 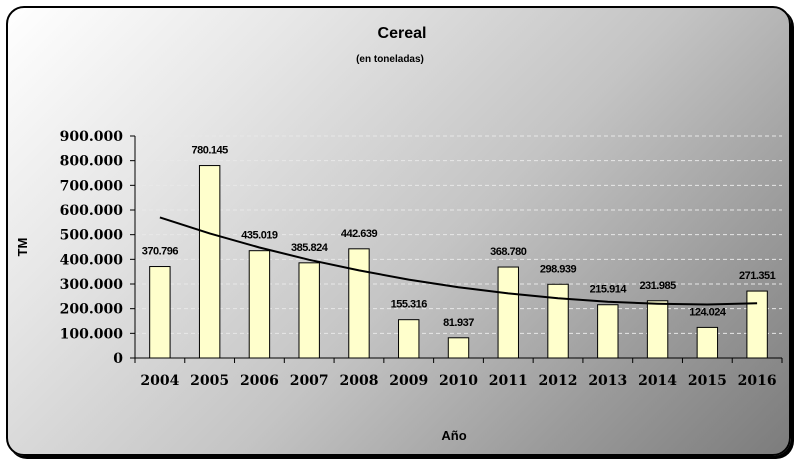 What do you see at coordinates (409, 305) in the screenshot?
I see `data-label: 155.316` at bounding box center [409, 305].